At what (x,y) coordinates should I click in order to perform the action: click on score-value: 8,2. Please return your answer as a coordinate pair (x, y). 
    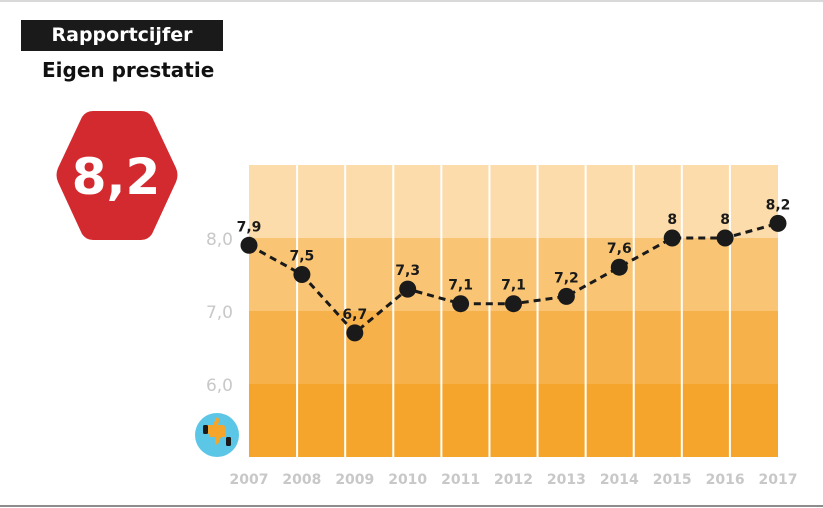
    Looking at the image, I should click on (116, 177).